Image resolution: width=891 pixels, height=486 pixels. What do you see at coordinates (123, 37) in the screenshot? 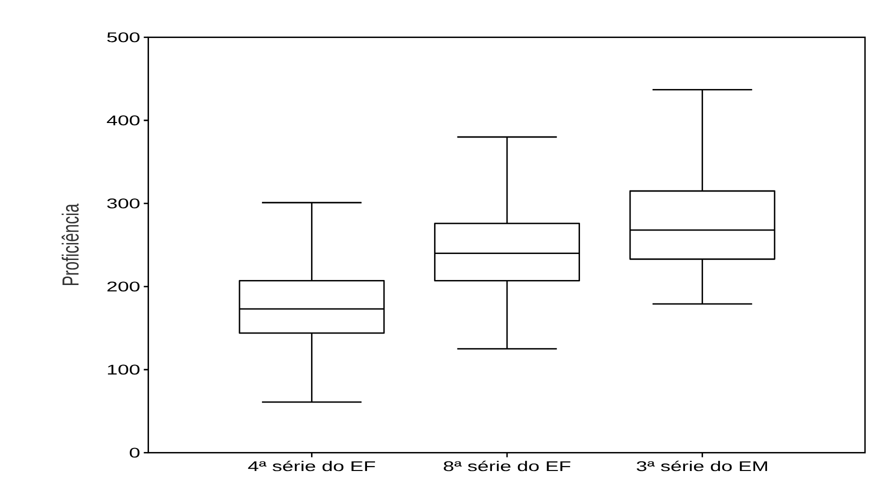
I see `y-tick-label: 500` at bounding box center [123, 37].